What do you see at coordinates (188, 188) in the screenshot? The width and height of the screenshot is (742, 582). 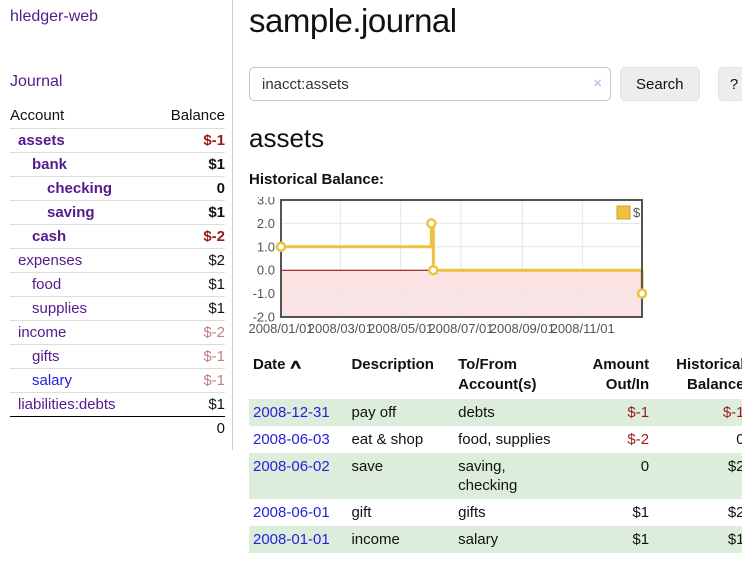 I see `account-balance: 0` at bounding box center [188, 188].